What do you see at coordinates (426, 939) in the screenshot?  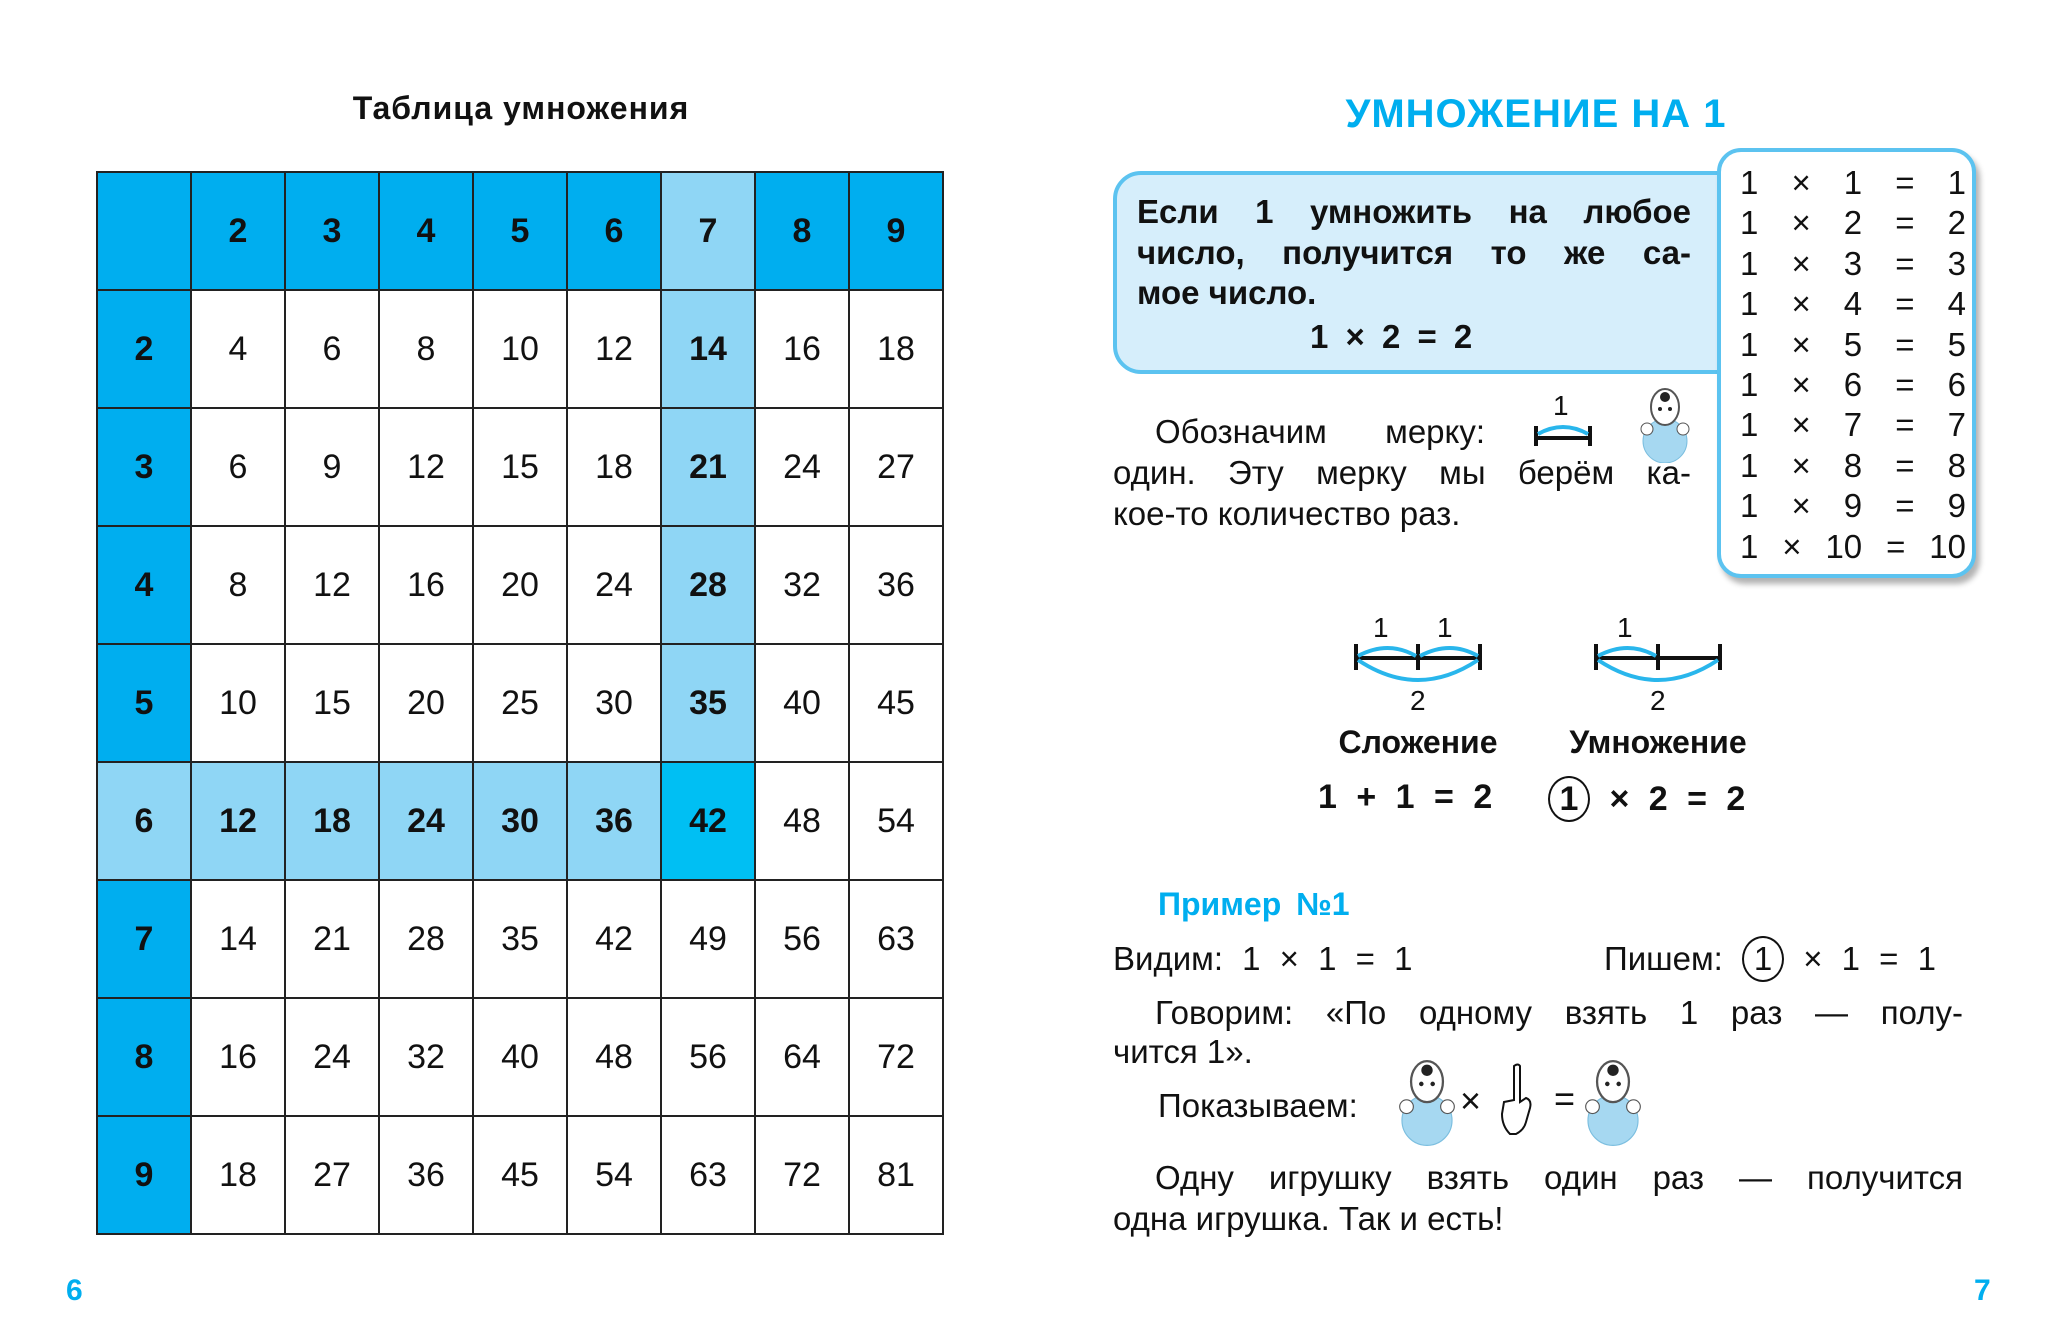 I see `product-cell: 28` at bounding box center [426, 939].